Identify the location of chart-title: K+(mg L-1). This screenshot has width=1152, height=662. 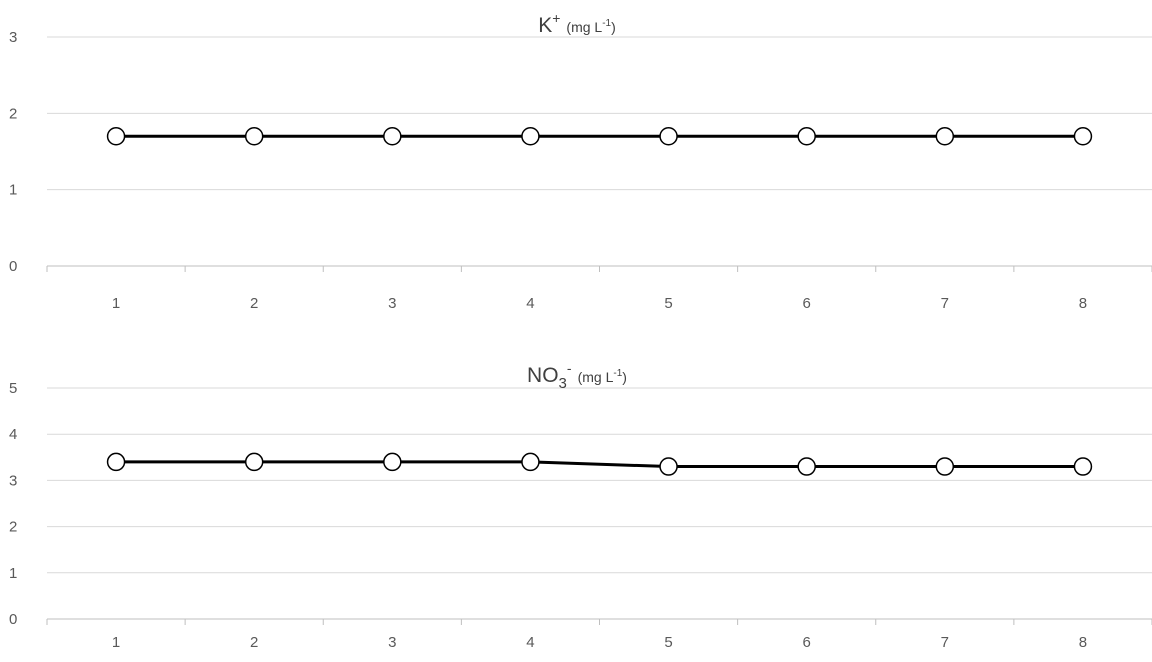
(577, 23).